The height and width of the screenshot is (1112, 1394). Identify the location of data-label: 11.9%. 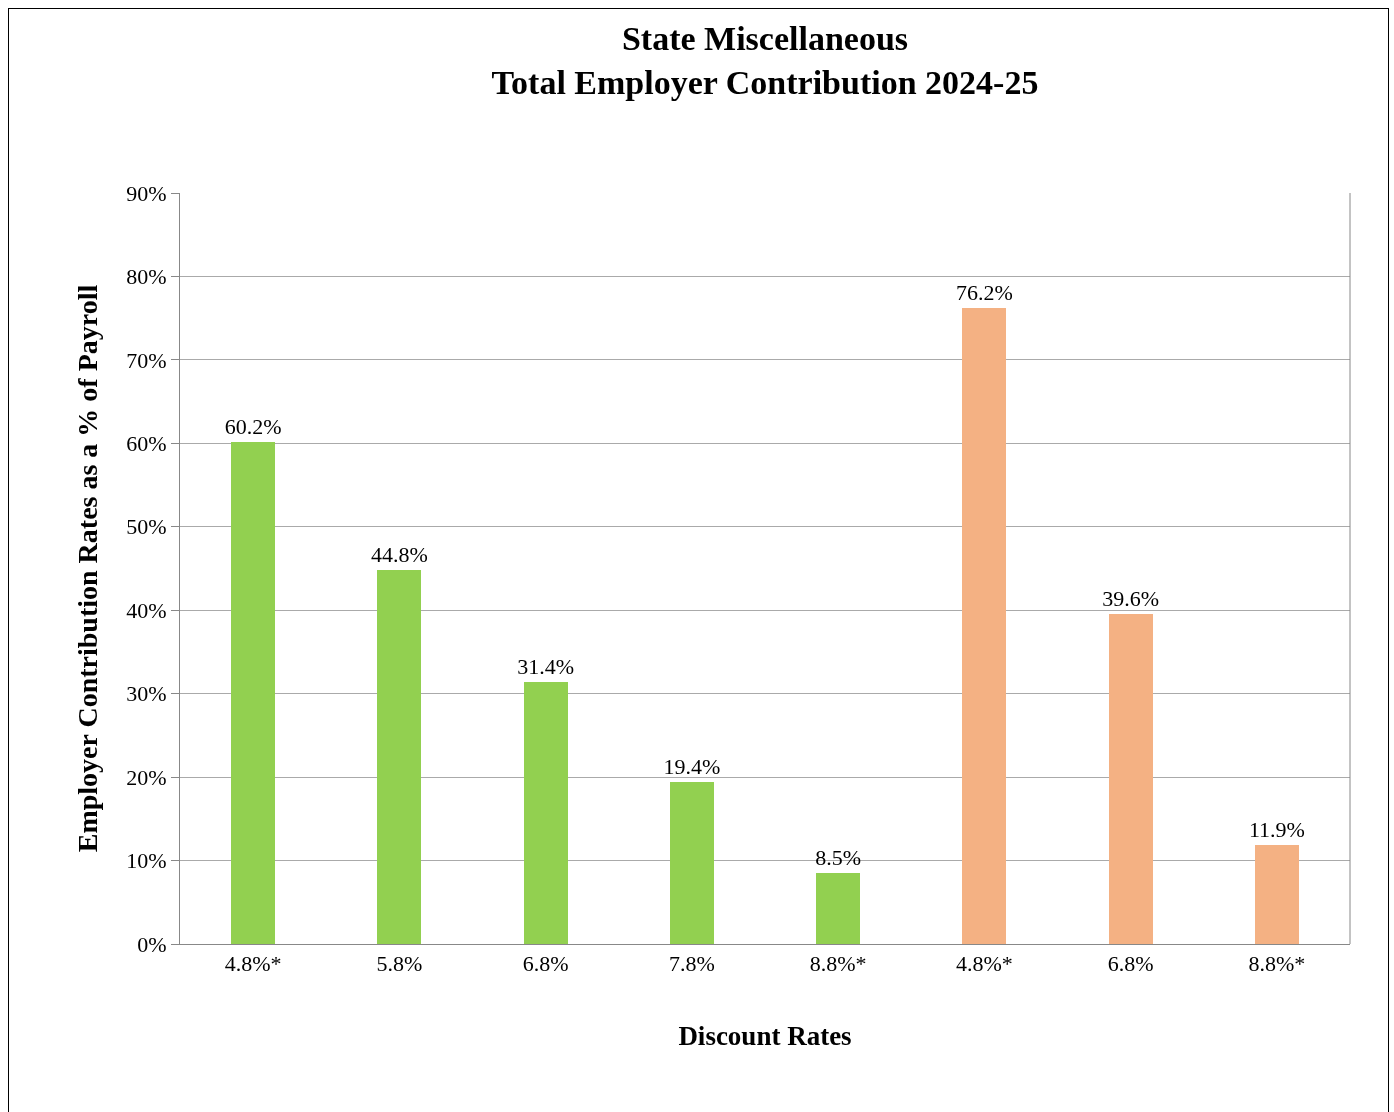
(1276, 829).